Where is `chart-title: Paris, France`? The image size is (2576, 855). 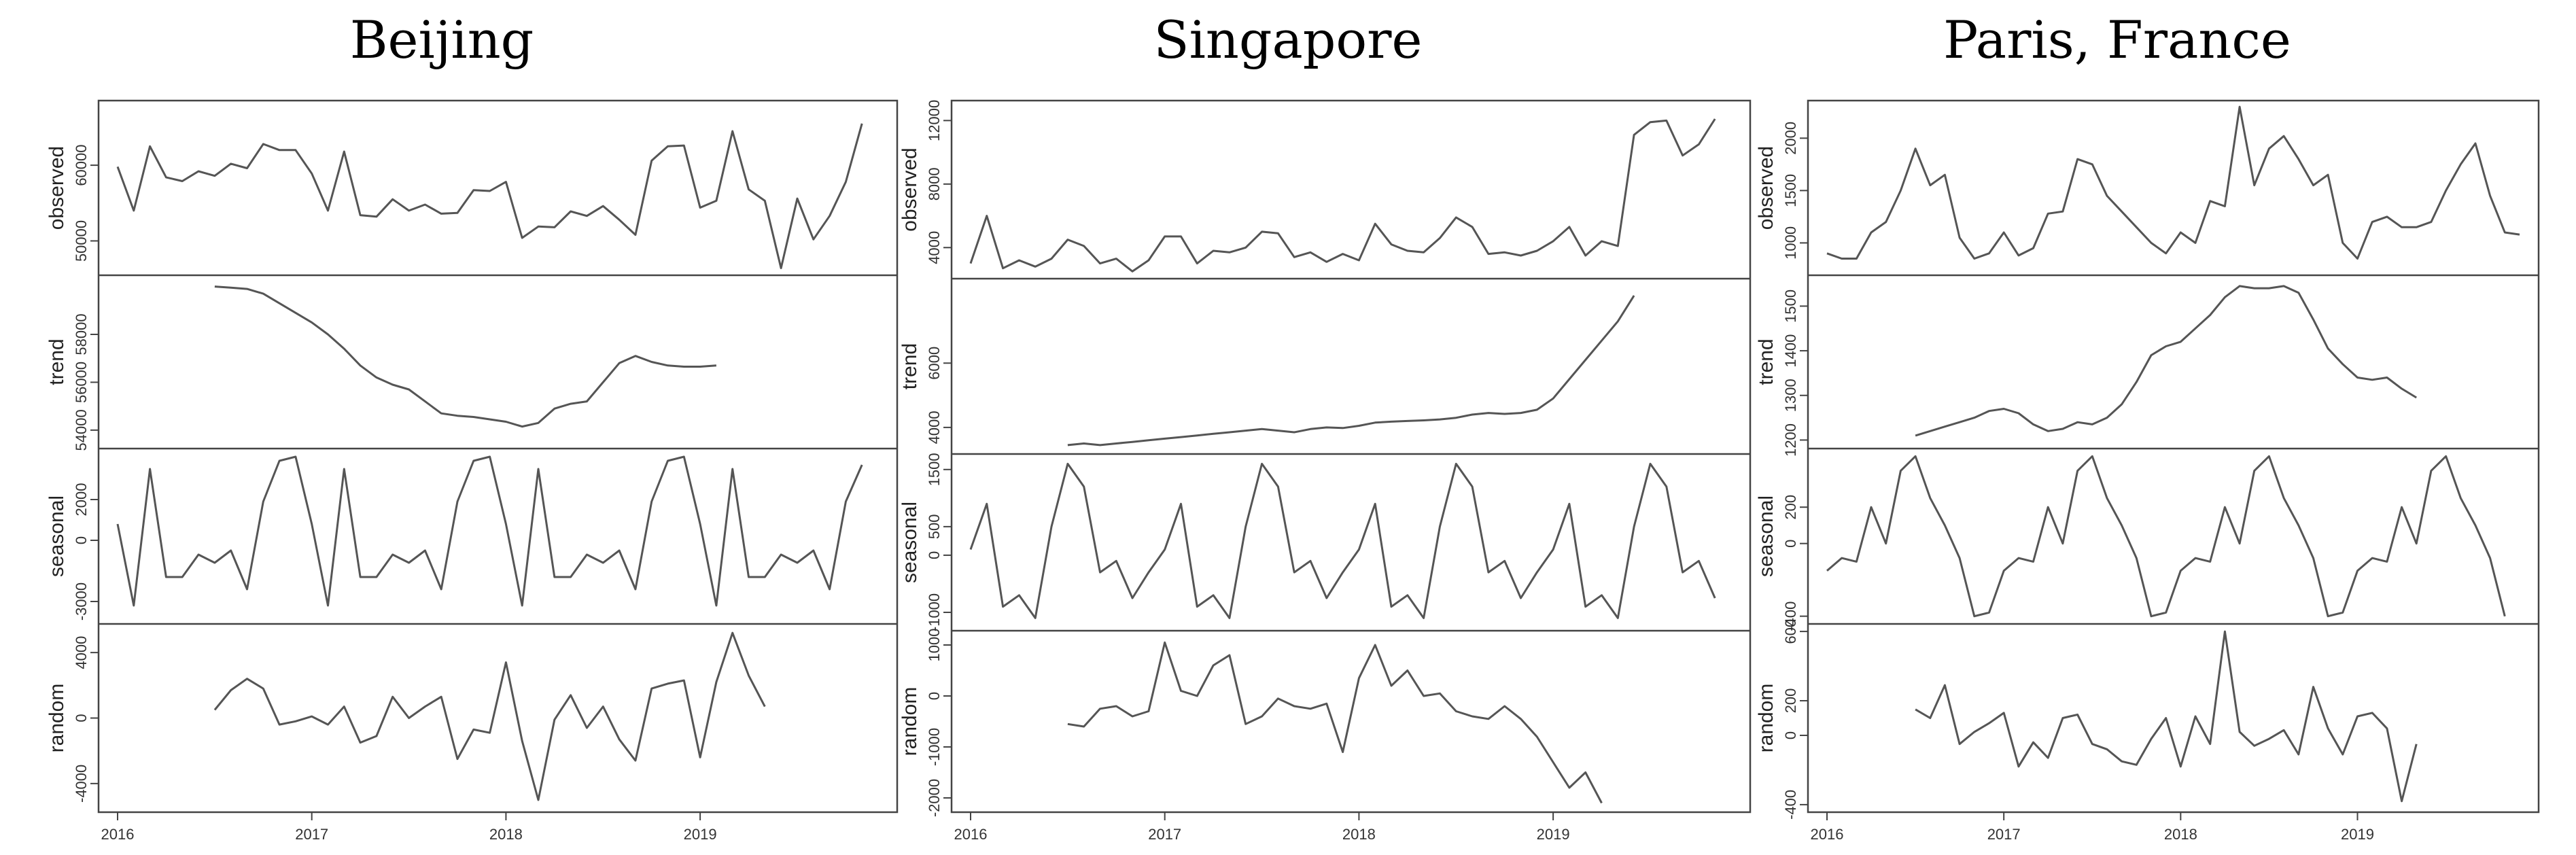
chart-title: Paris, France is located at coordinates (2117, 40).